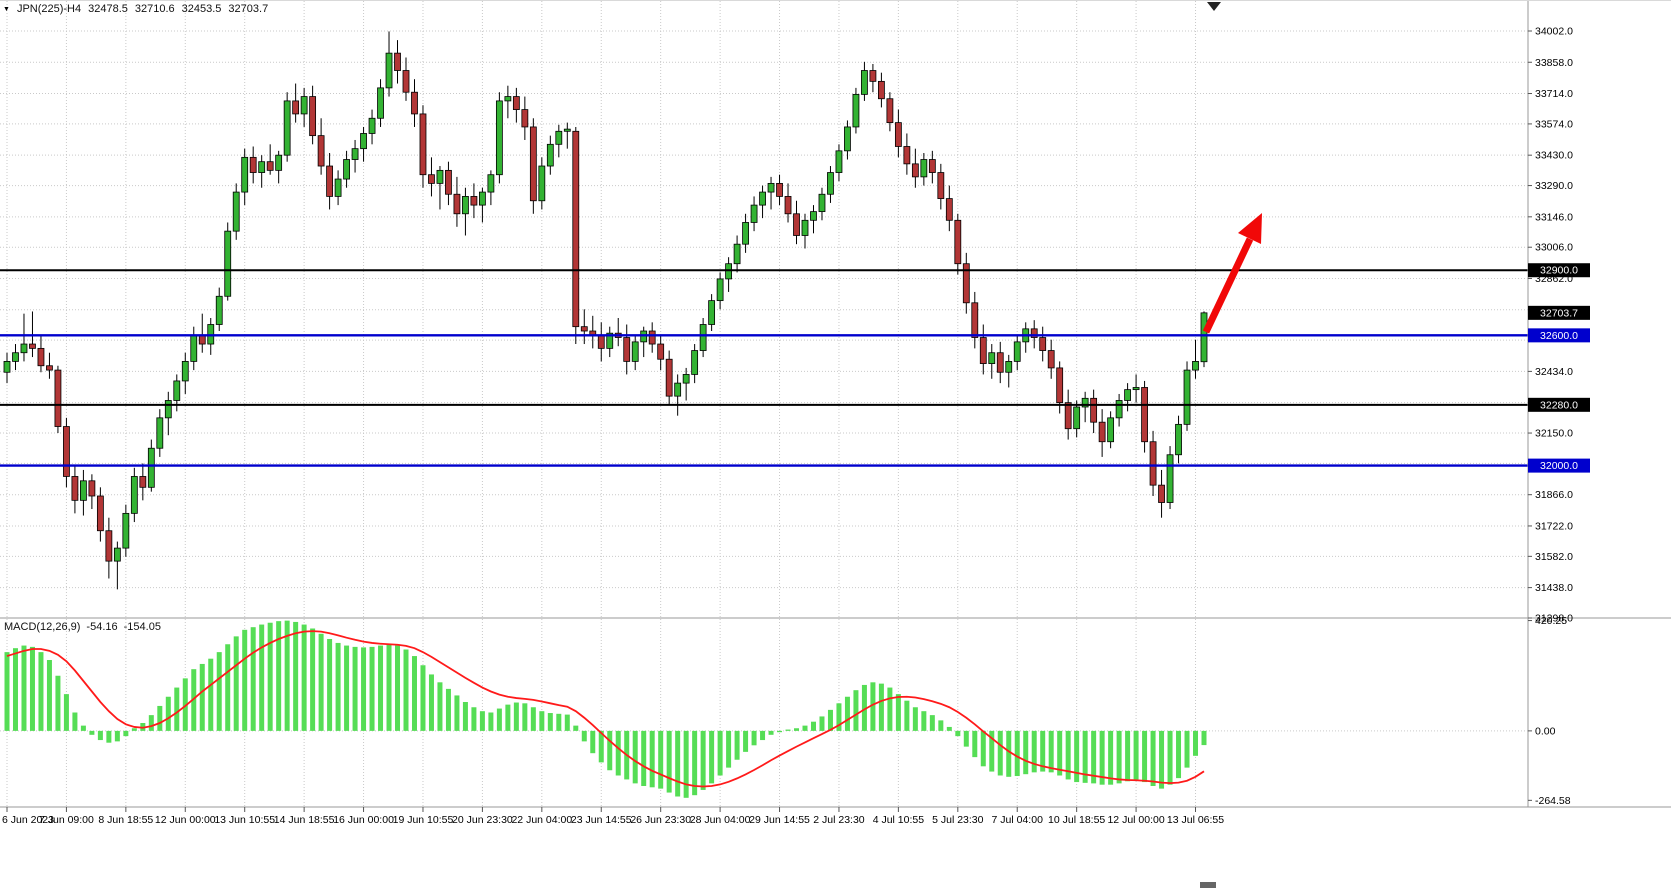  Describe the element at coordinates (28, 820) in the screenshot. I see `svg-text: 6 Jun 2023` at that location.